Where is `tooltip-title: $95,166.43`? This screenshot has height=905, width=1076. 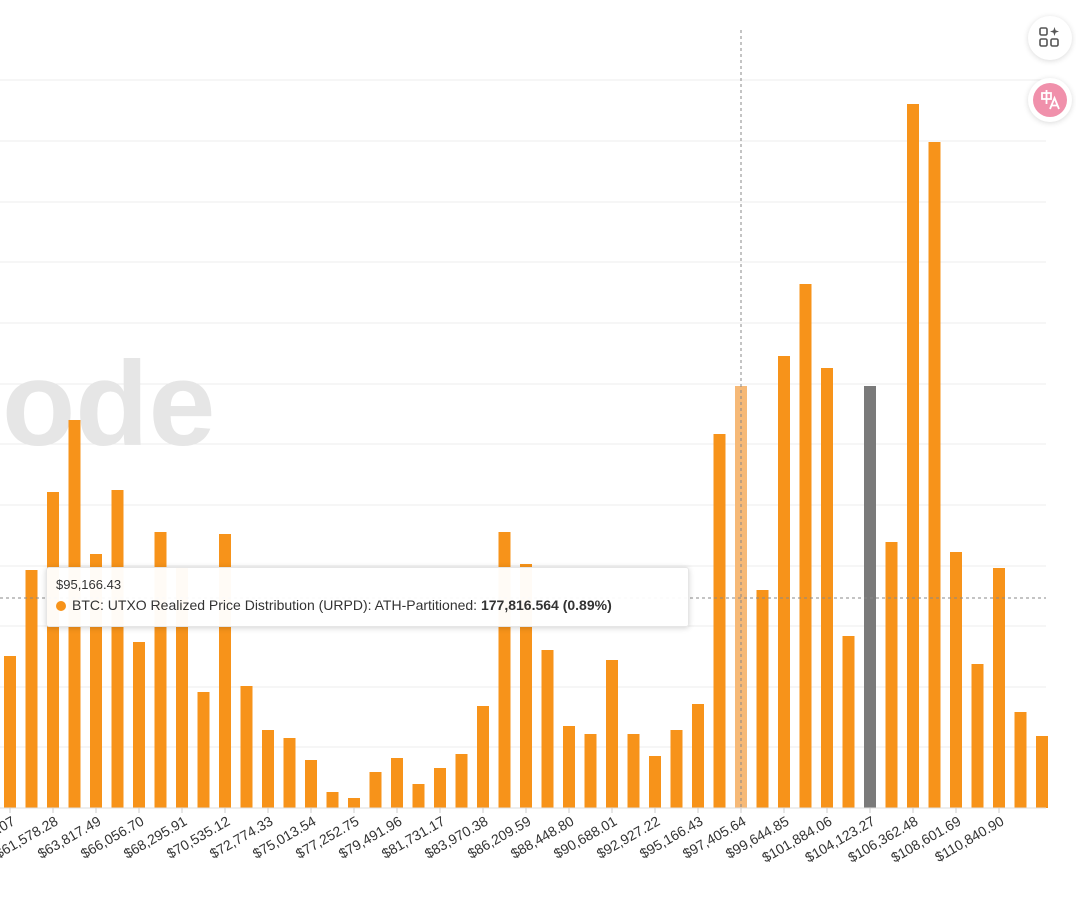
tooltip-title: $95,166.43 is located at coordinates (89, 584).